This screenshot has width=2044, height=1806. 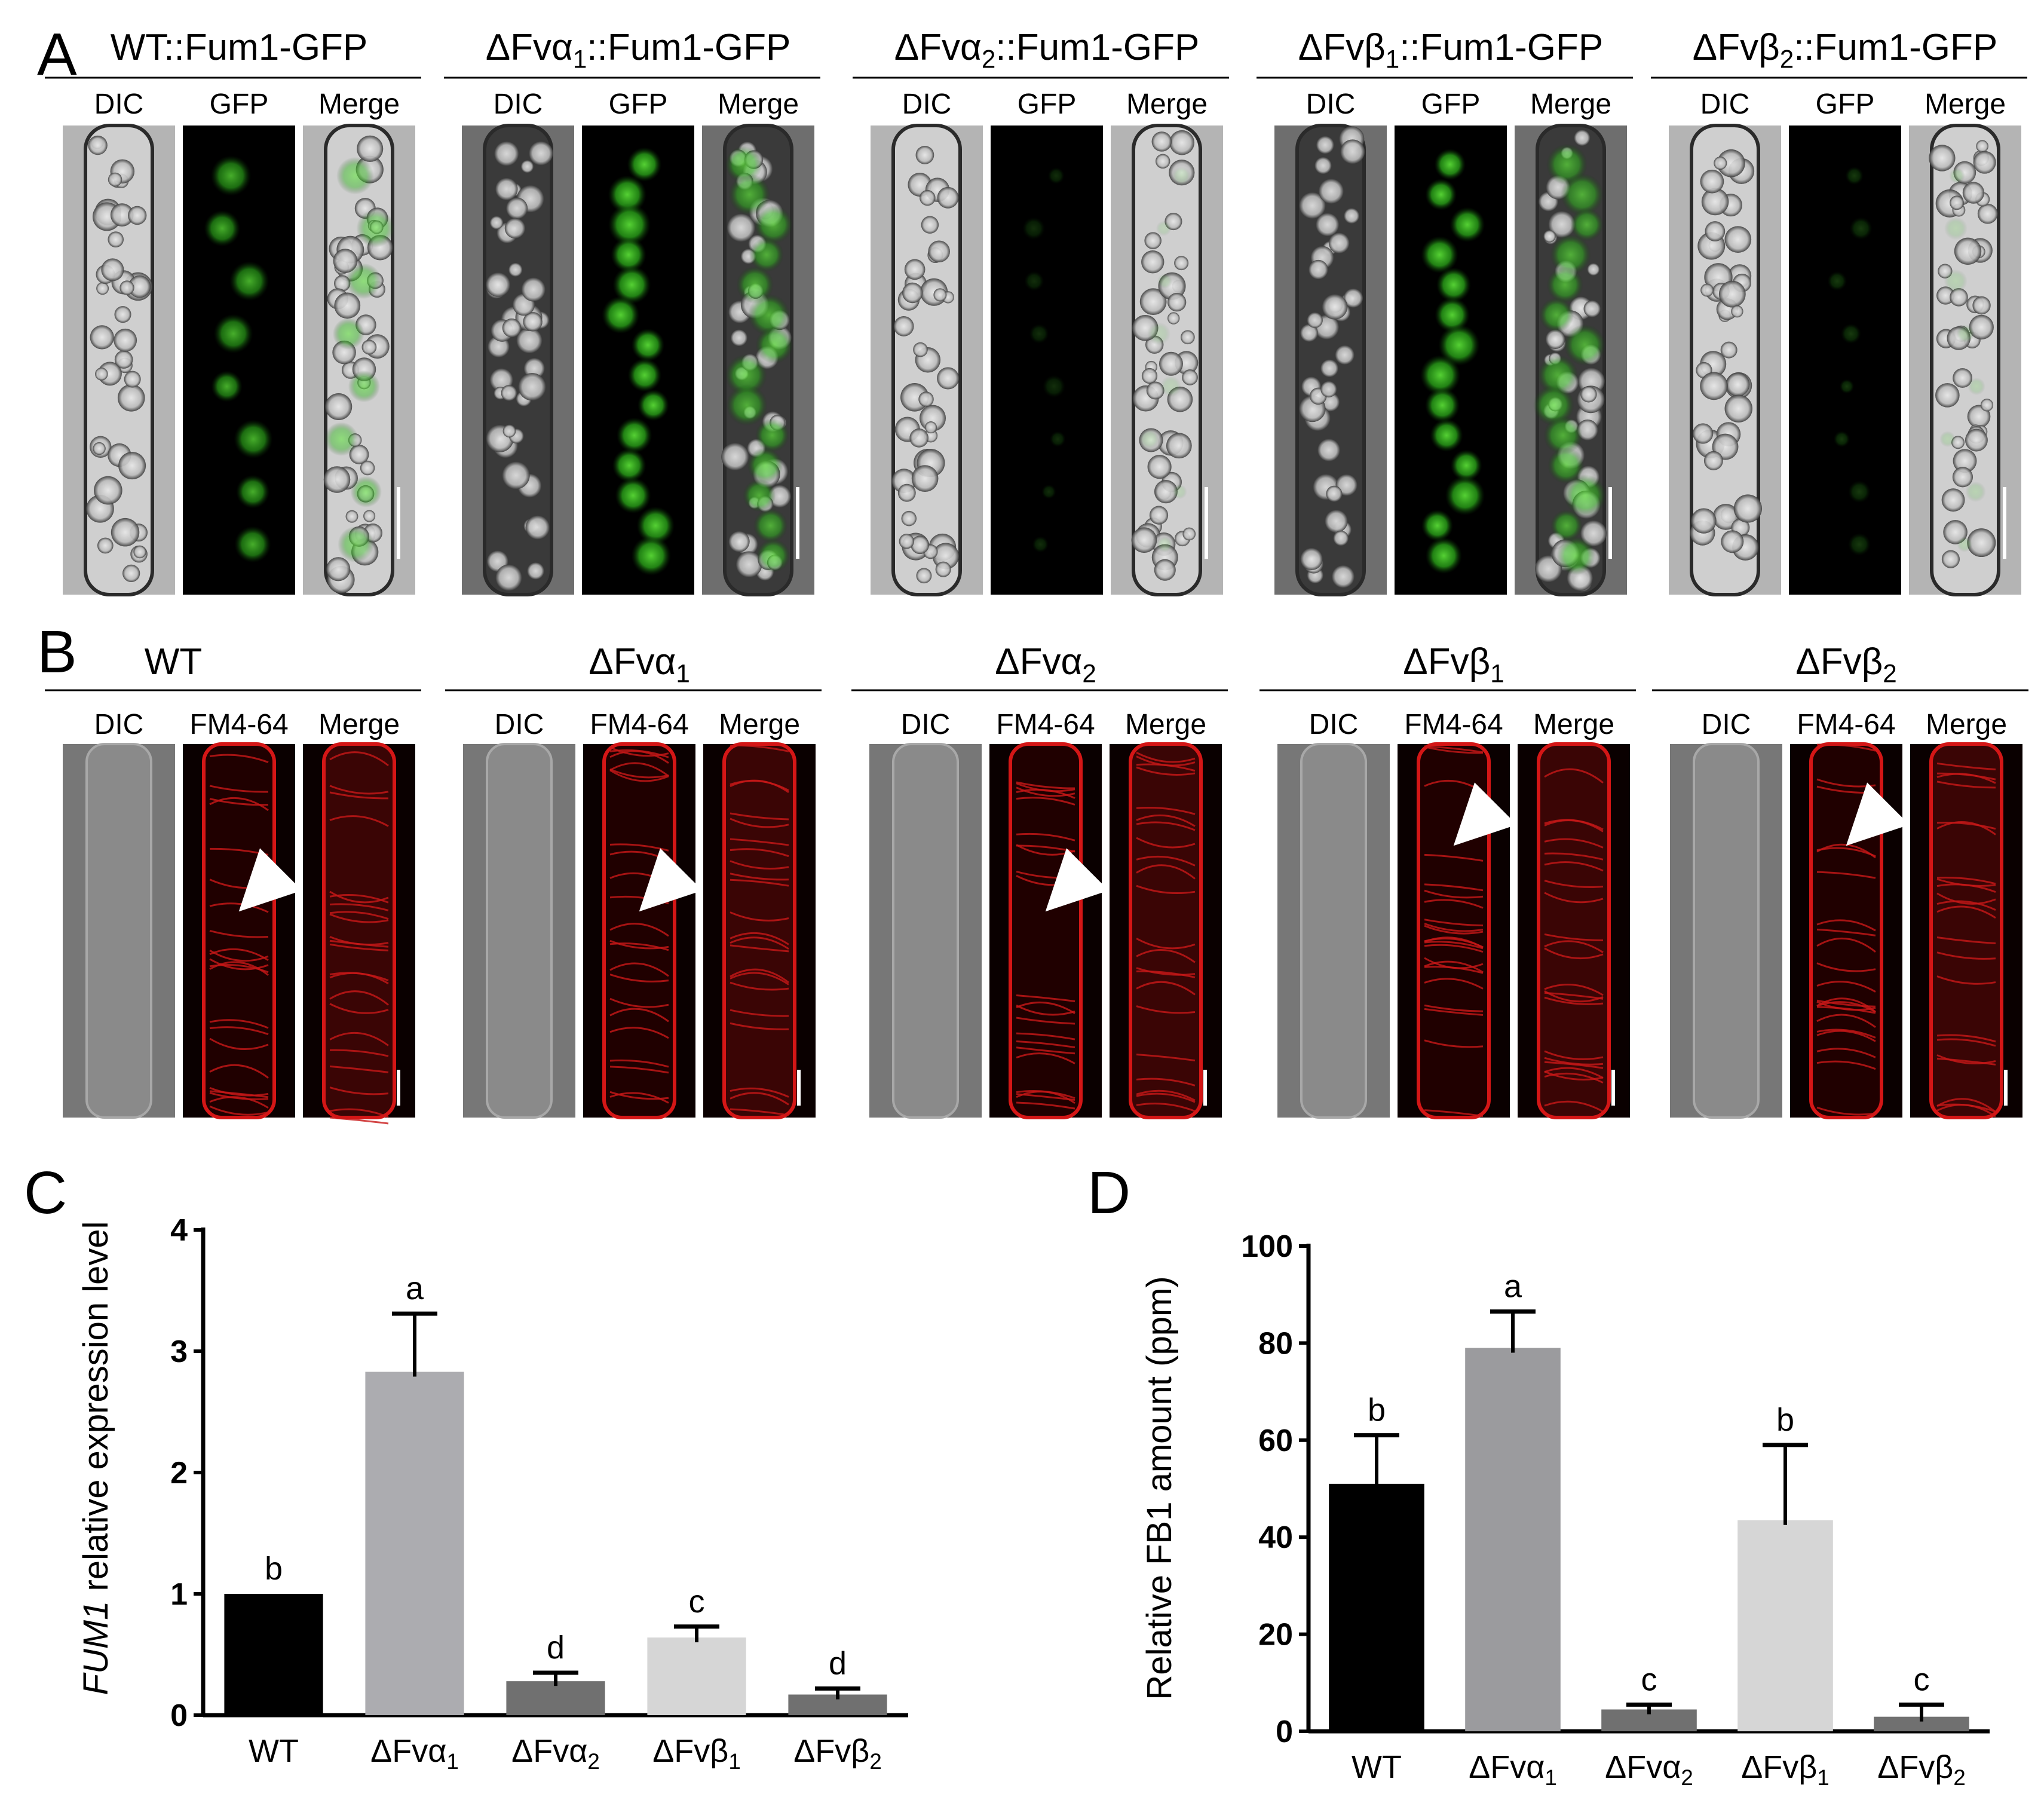 I want to click on x-tick-label: ΔFvβ1, so click(x=1785, y=1769).